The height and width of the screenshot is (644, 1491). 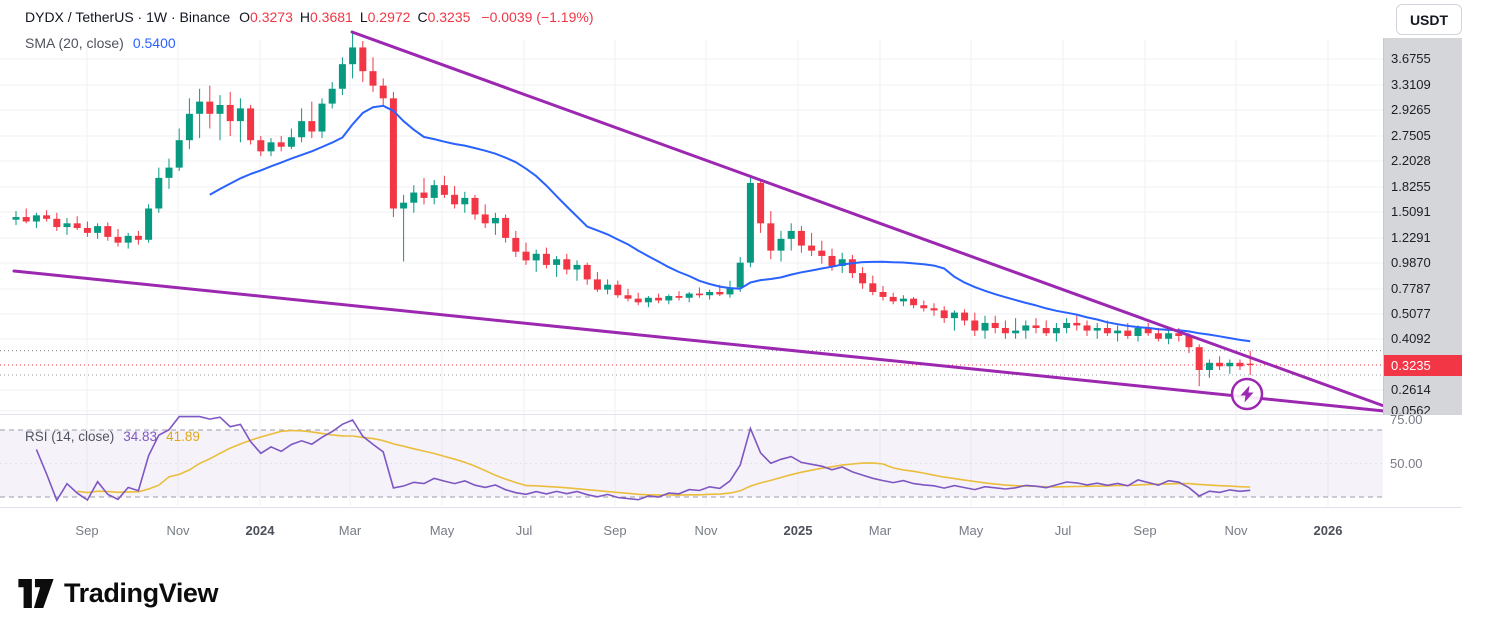 What do you see at coordinates (1411, 186) in the screenshot?
I see `price-axis-label: 1.8255` at bounding box center [1411, 186].